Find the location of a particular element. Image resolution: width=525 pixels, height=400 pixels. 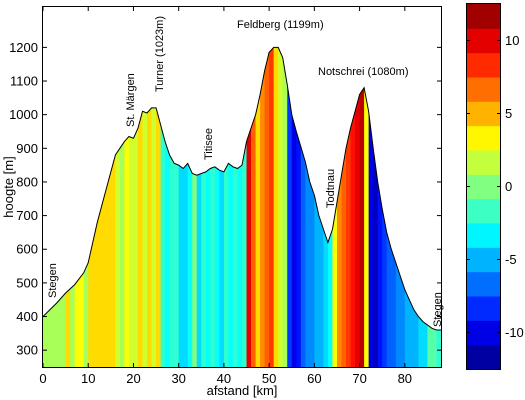

y-tick-label: 300 is located at coordinates (27, 350).